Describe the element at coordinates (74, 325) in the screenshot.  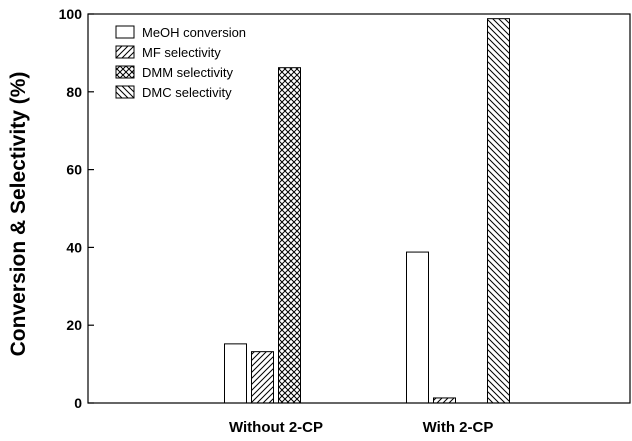
I see `y-tick-label: 20` at that location.